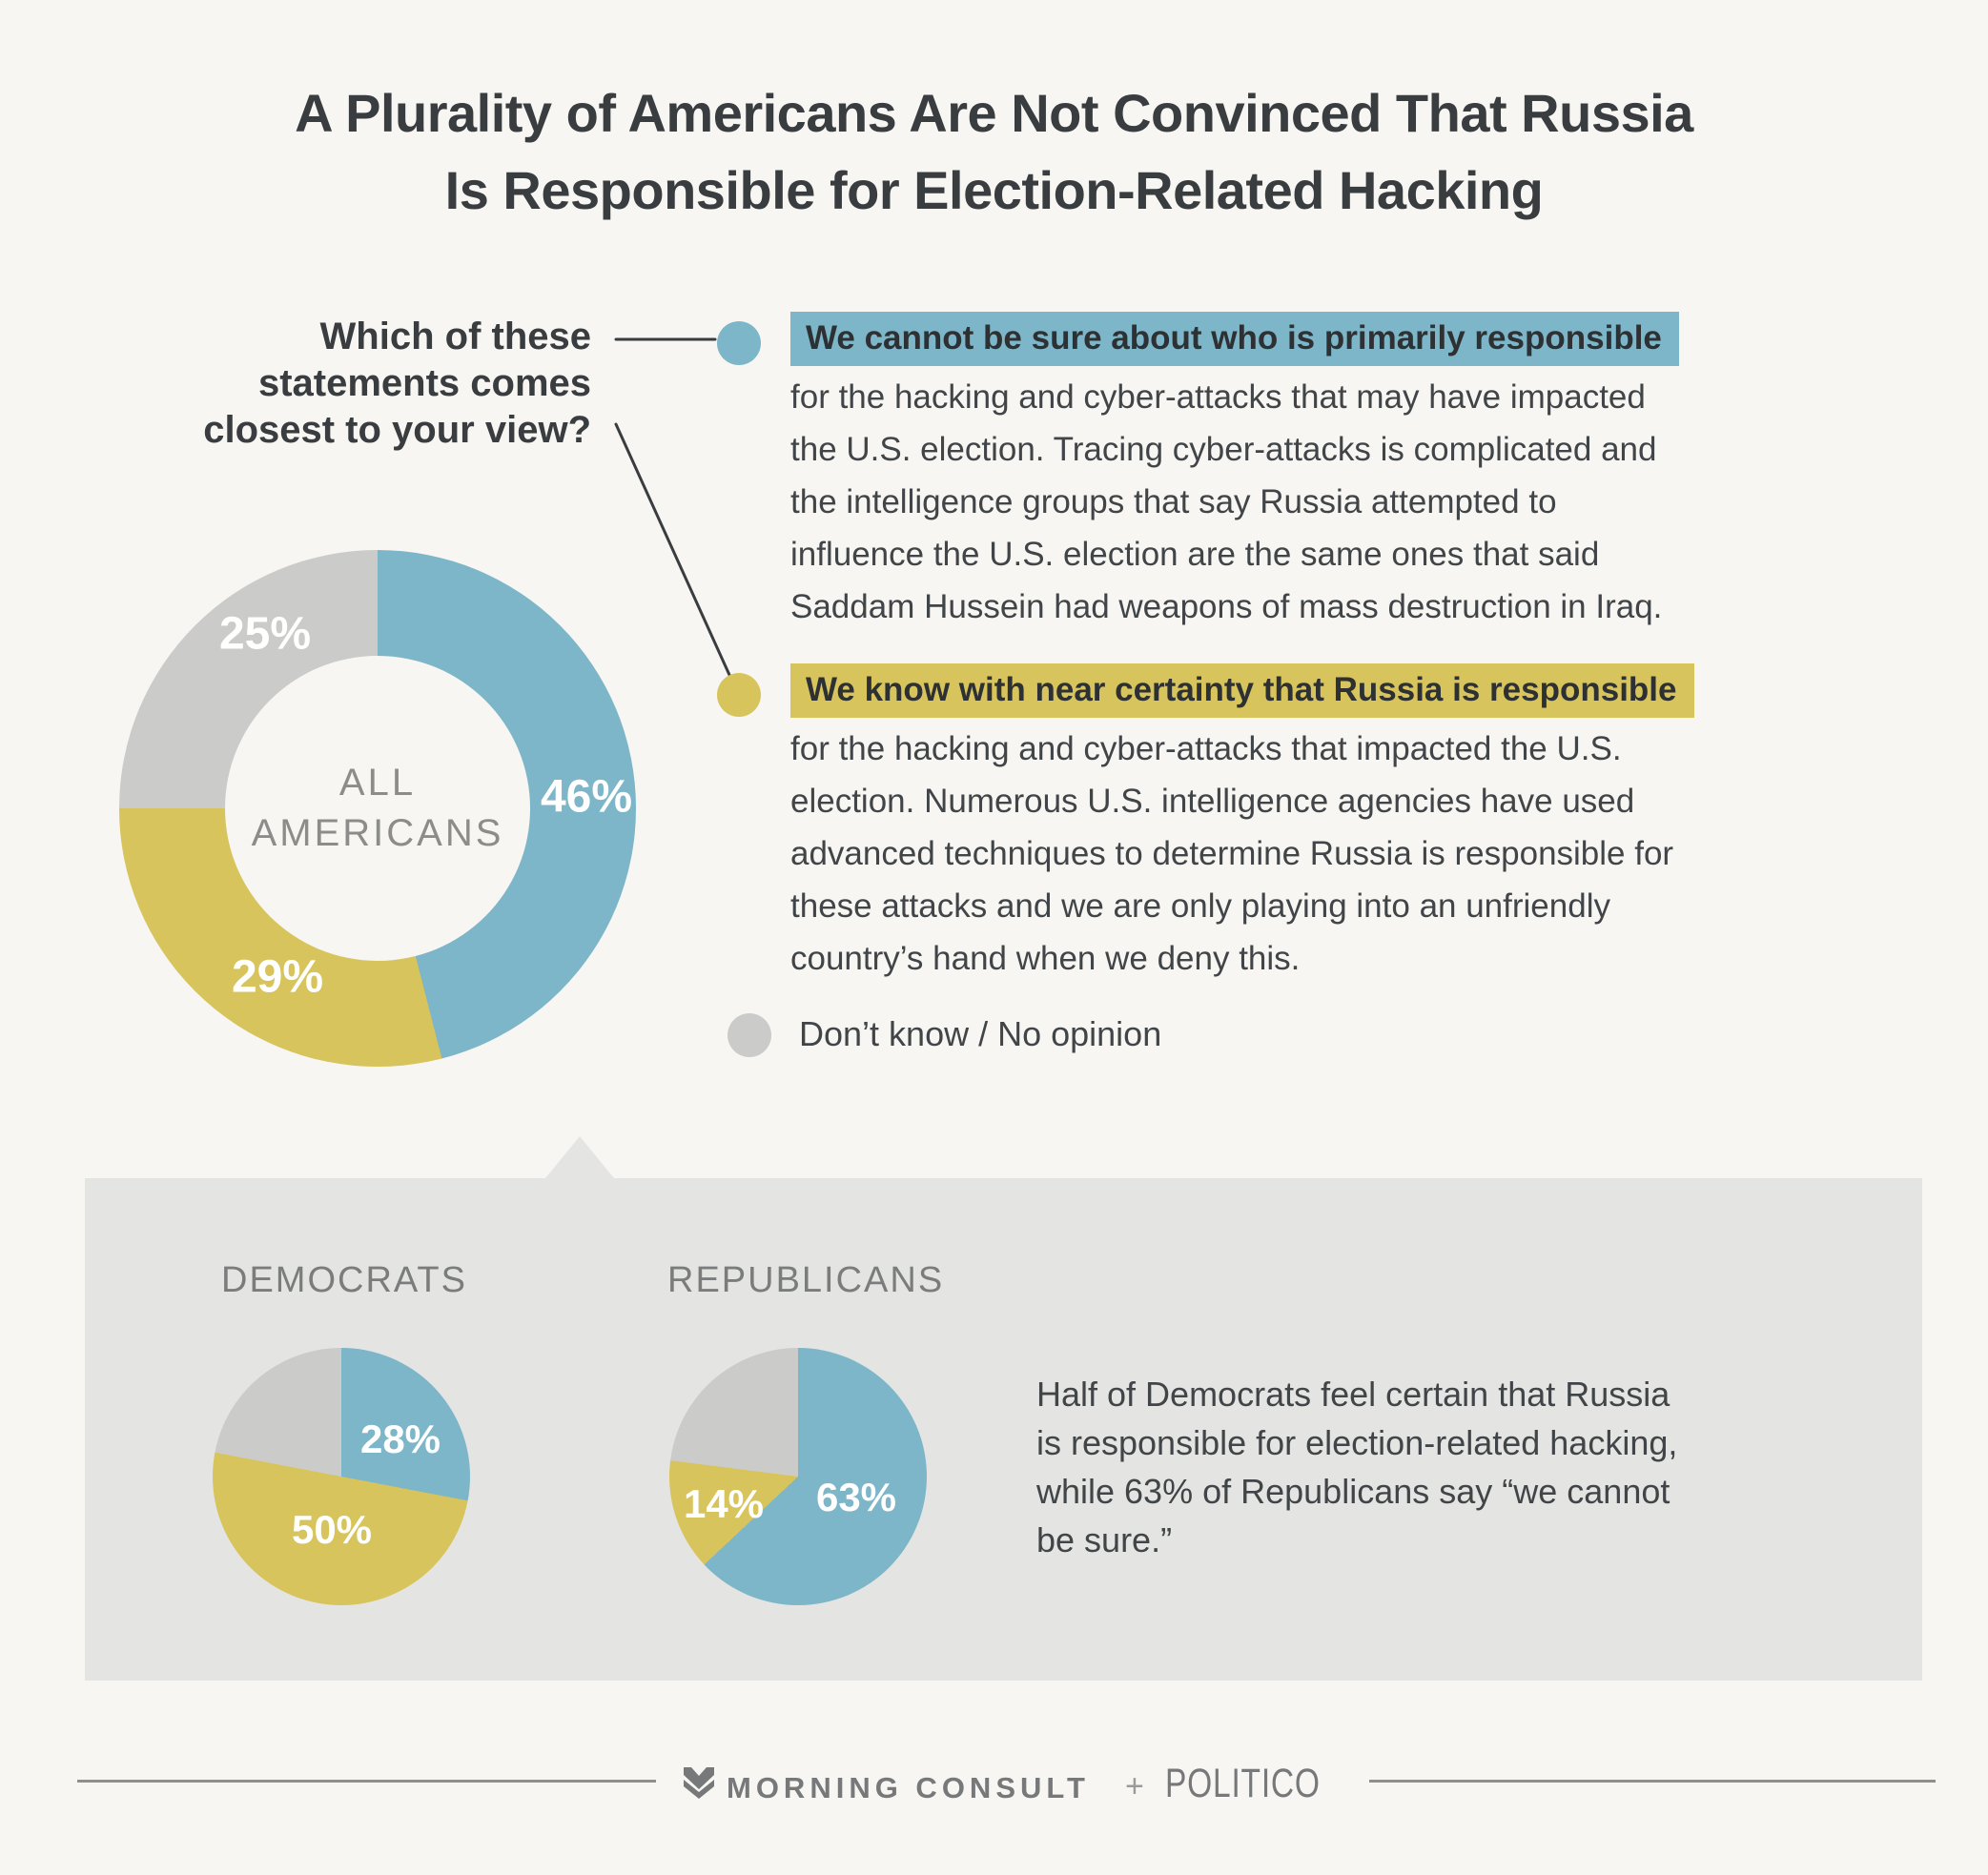  What do you see at coordinates (397, 430) in the screenshot?
I see `survey-question-line3: closest to your view?` at bounding box center [397, 430].